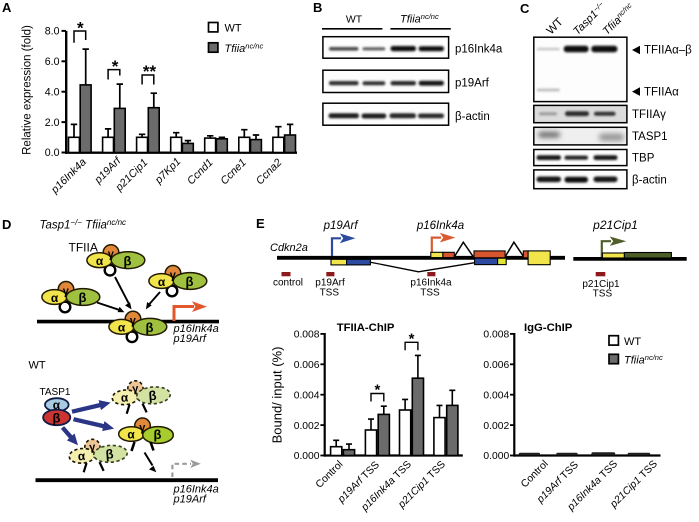  What do you see at coordinates (288, 283) in the screenshot?
I see `svg-text: control` at bounding box center [288, 283].